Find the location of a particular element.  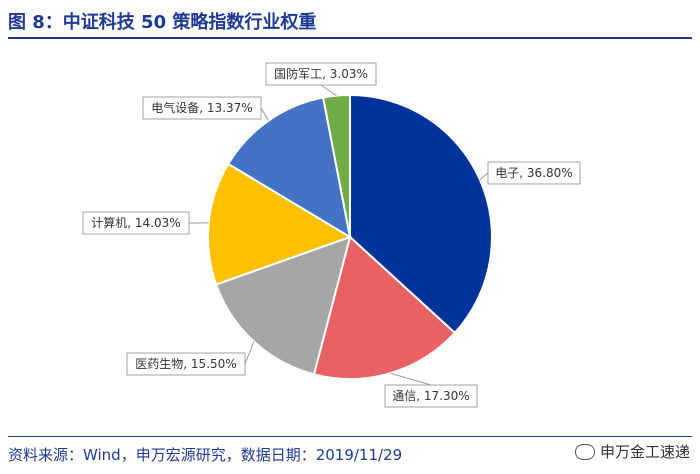

source-note: 资料来源：Wind，申万宏源研究，数据日期：2019/11/29 is located at coordinates (205, 455).